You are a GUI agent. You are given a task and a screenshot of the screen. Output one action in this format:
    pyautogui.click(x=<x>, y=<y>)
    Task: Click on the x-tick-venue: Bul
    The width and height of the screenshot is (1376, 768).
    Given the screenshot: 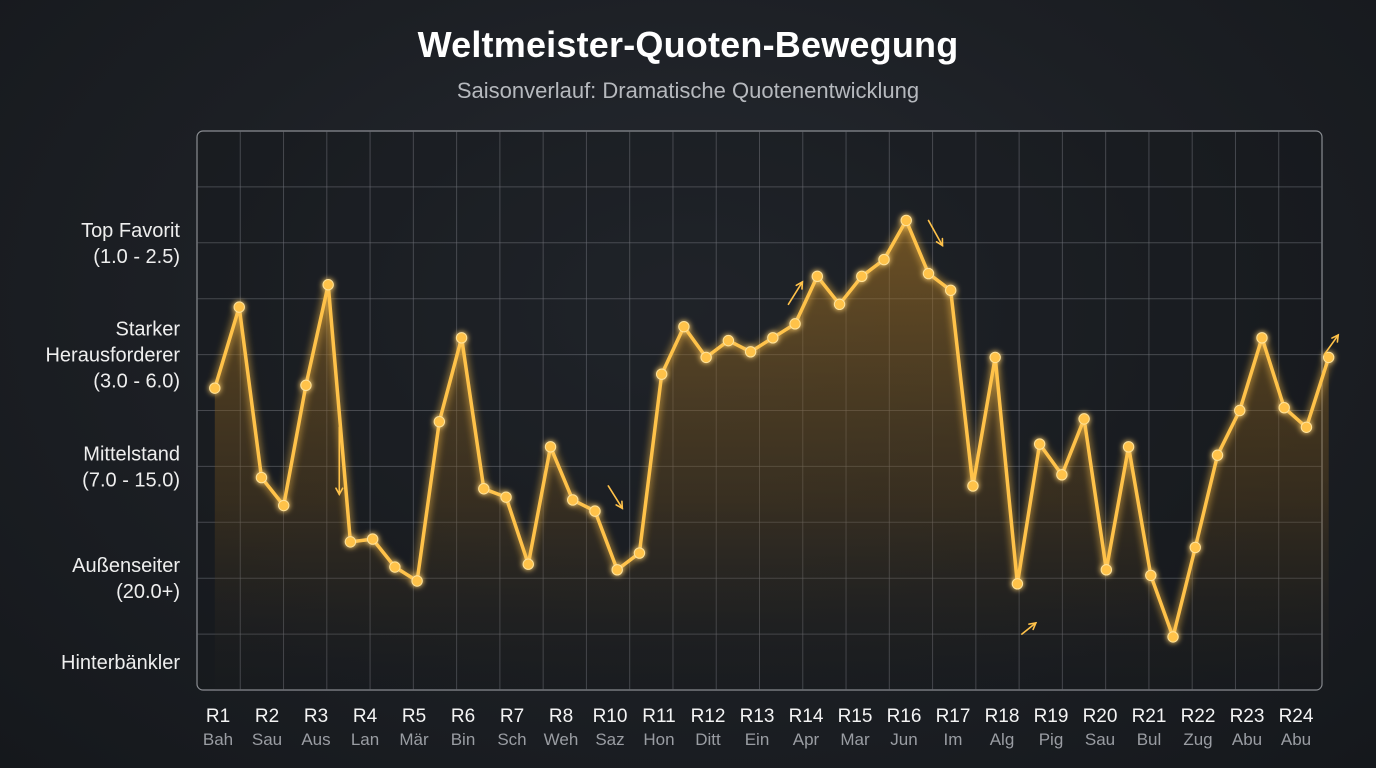 What is the action you would take?
    pyautogui.click(x=1149, y=739)
    